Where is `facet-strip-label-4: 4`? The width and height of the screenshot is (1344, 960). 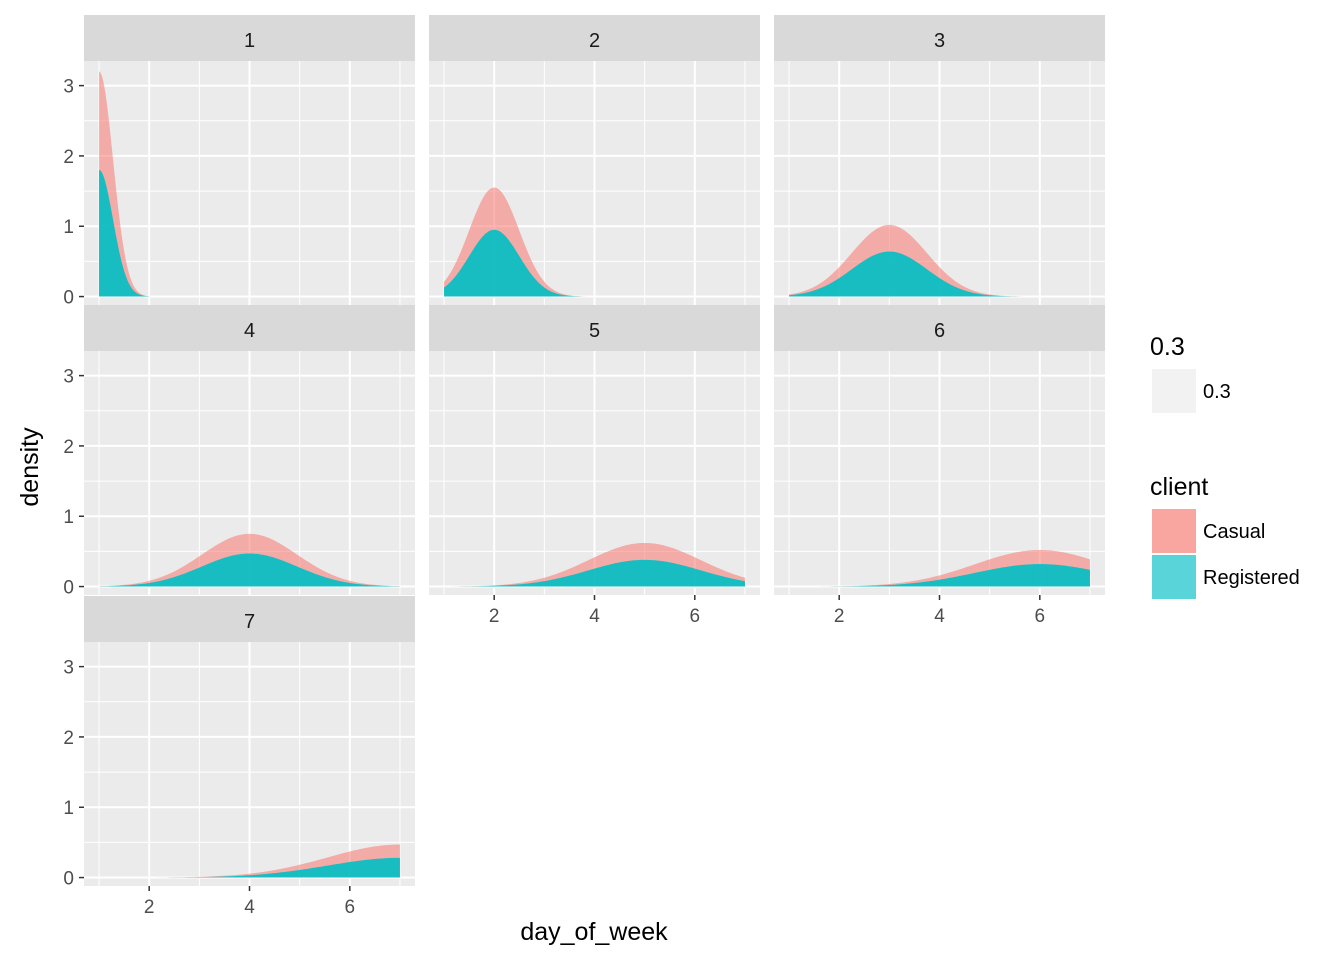
facet-strip-label-4: 4 is located at coordinates (249, 331).